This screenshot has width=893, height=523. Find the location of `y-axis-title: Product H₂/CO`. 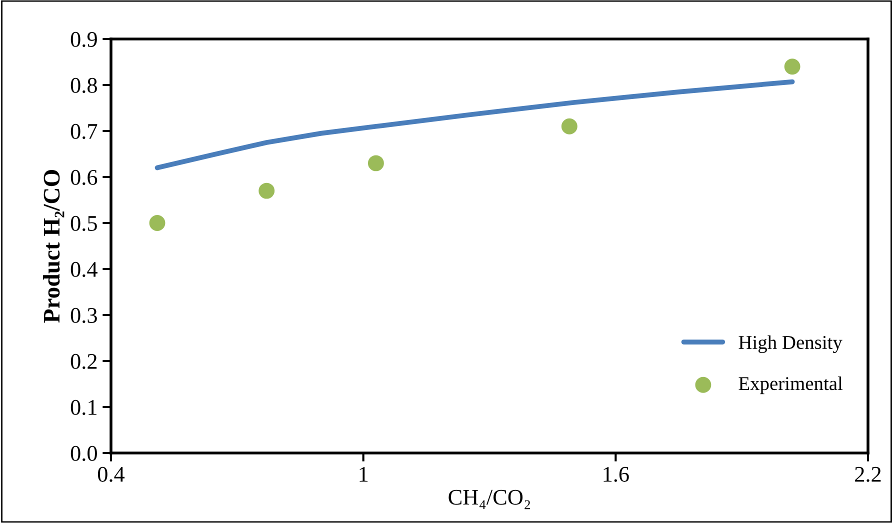

y-axis-title: Product H₂/CO is located at coordinates (53, 246).